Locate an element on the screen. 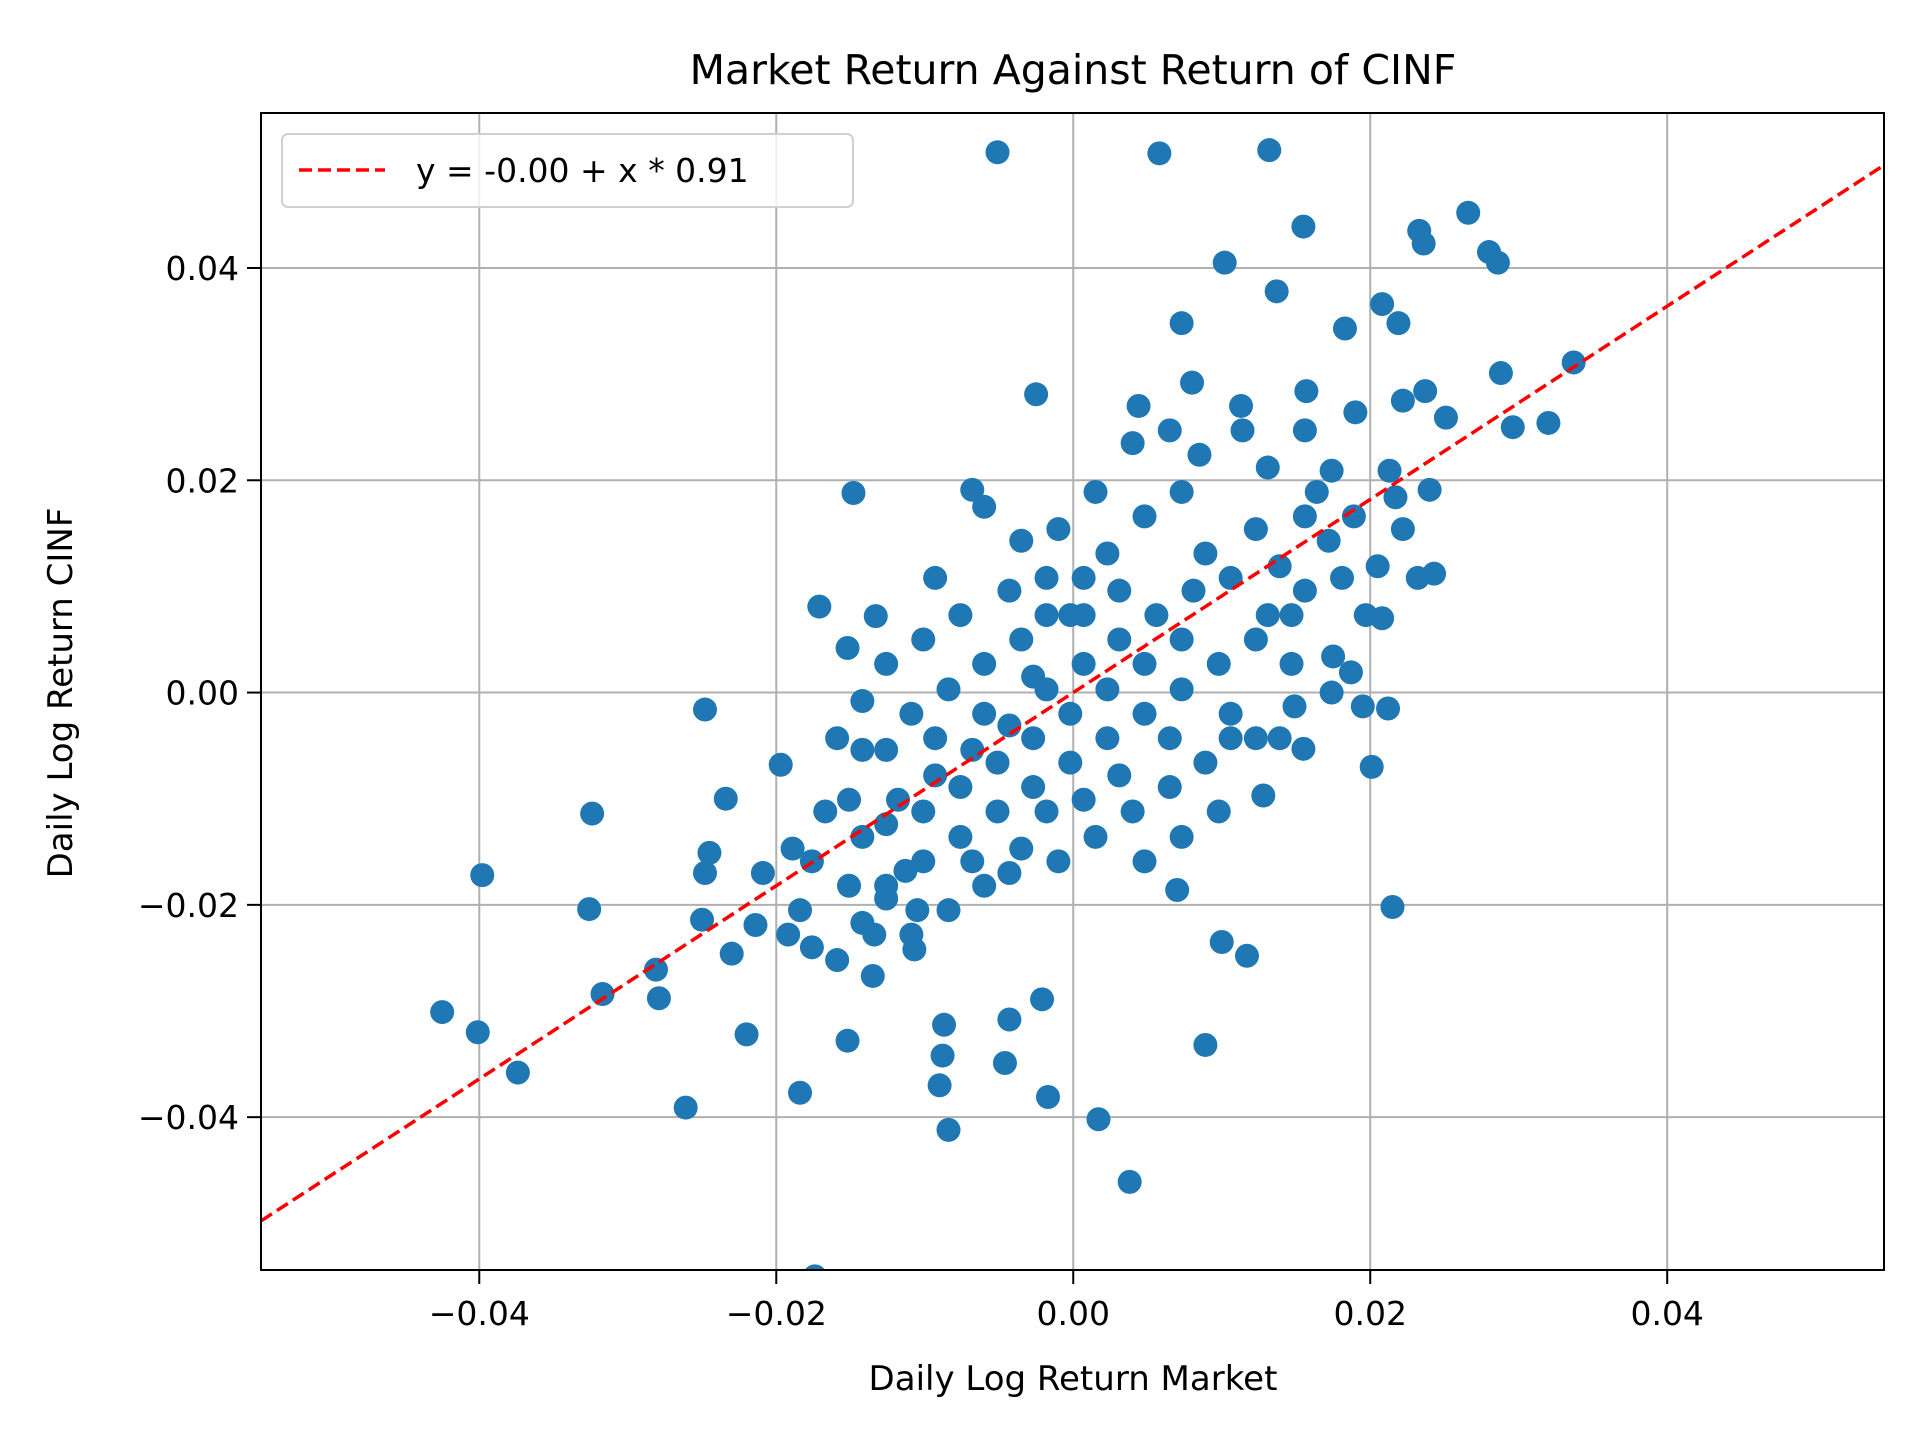  x-tick-label: −0.04 is located at coordinates (479, 1313).